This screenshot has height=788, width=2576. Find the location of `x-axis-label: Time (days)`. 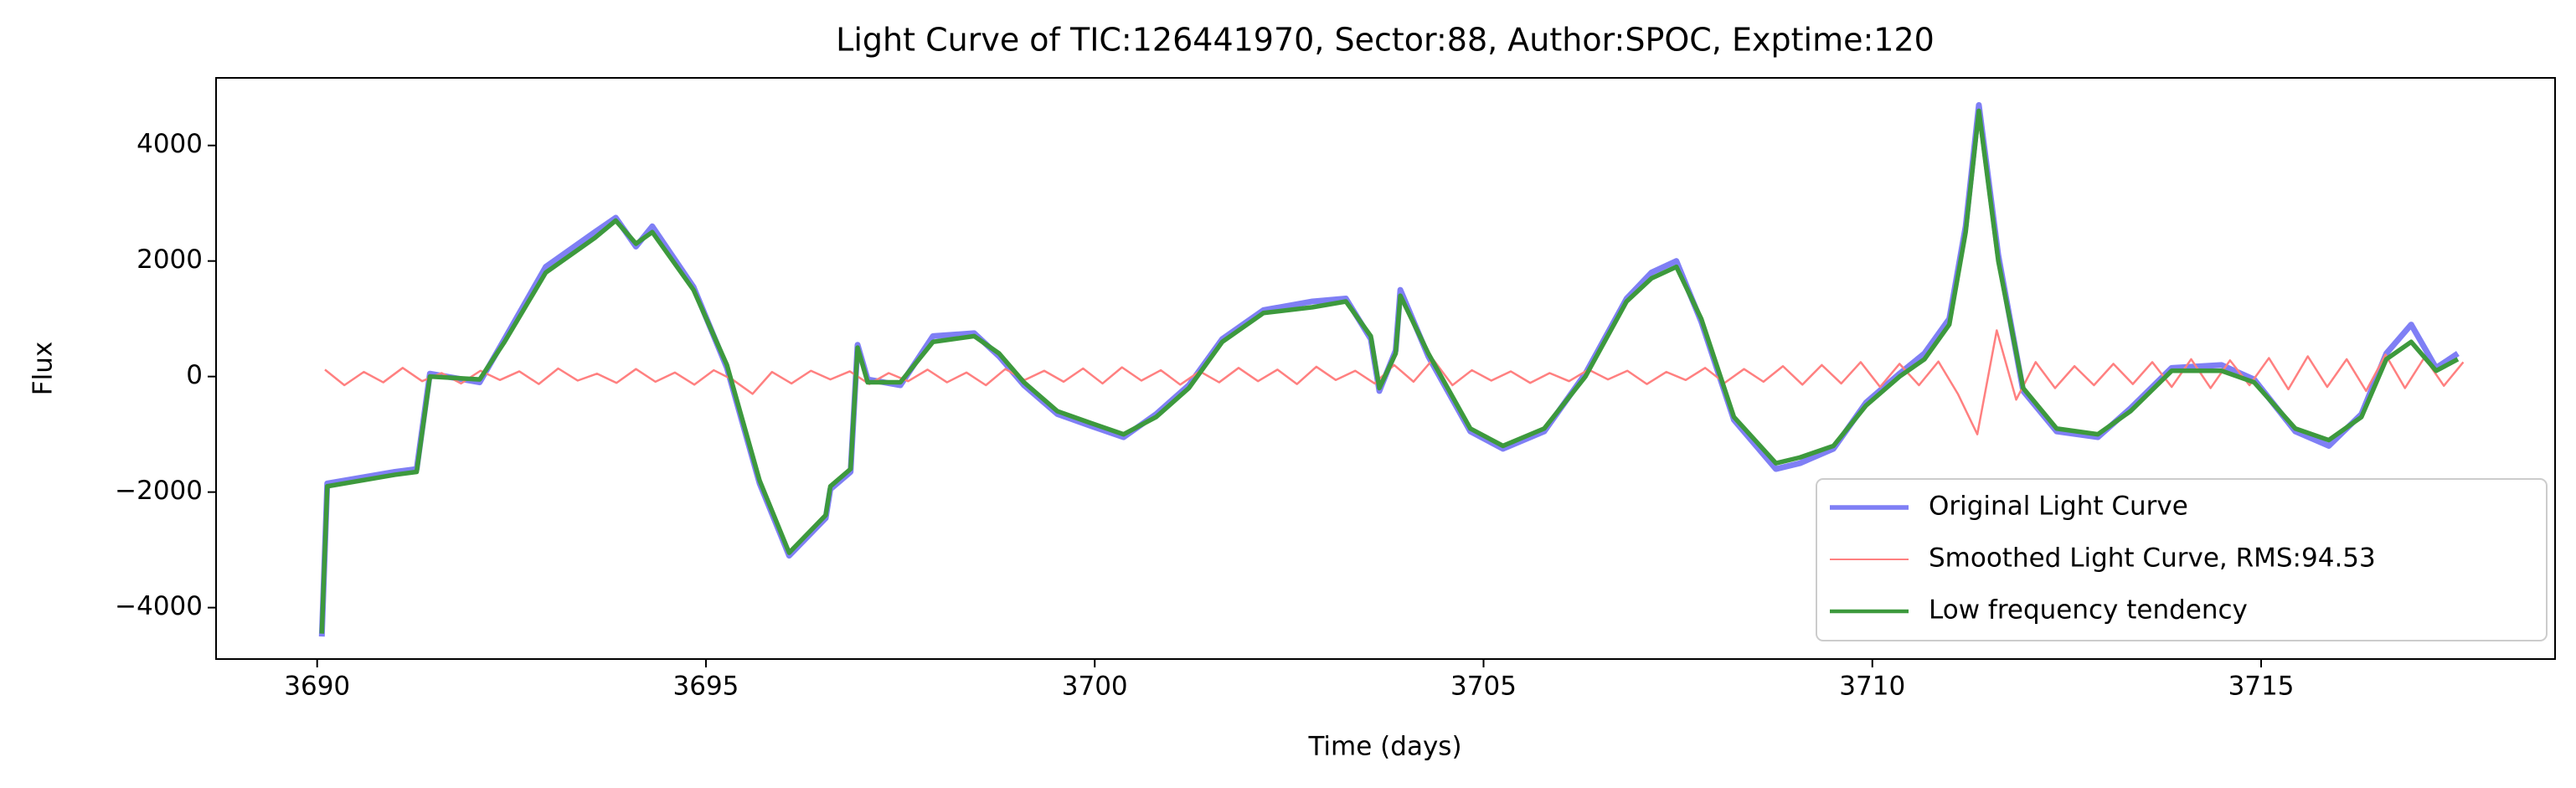

x-axis-label: Time (days) is located at coordinates (1384, 747).